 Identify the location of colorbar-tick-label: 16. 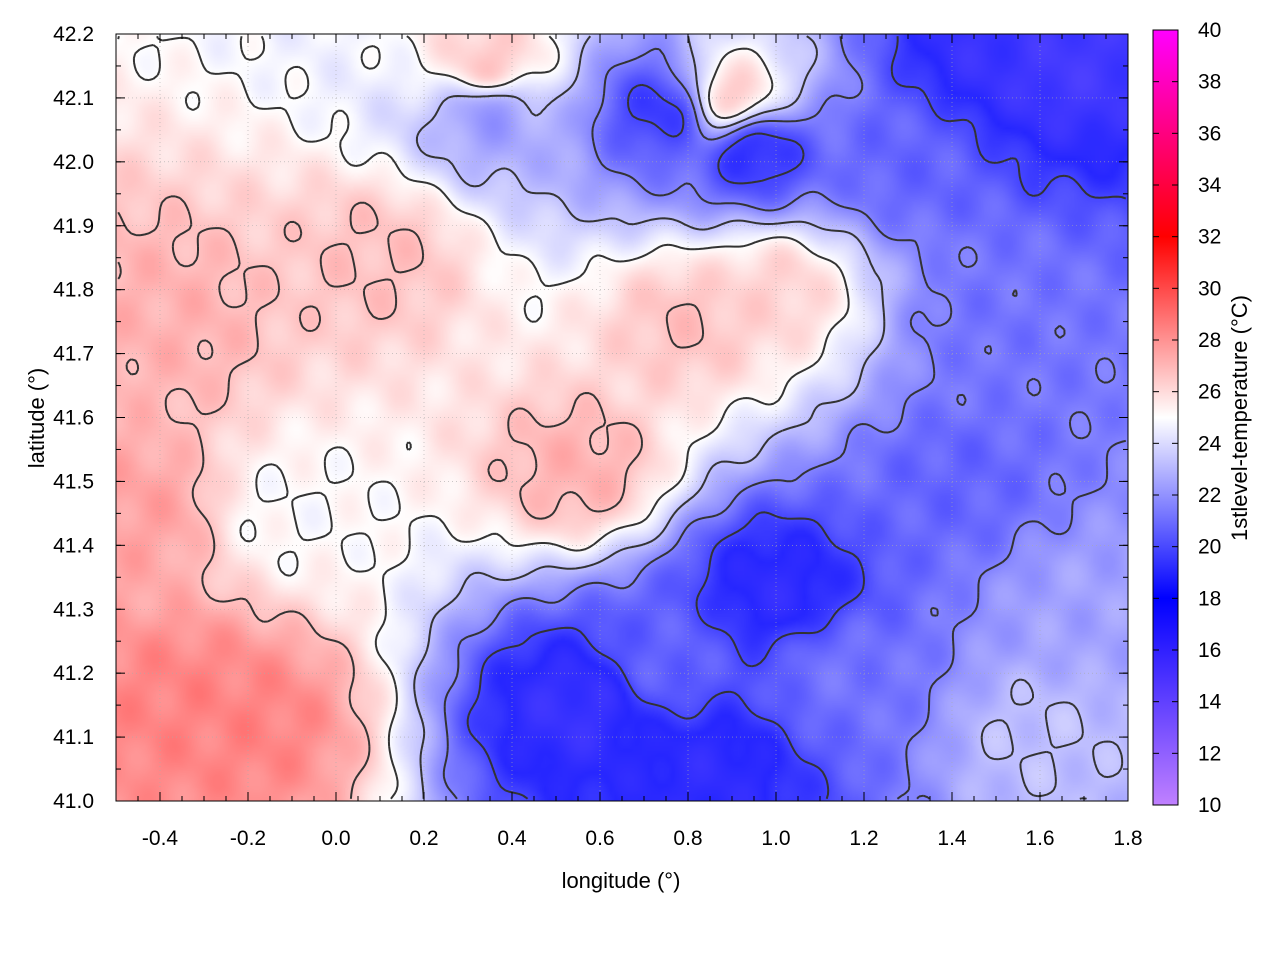
(1209, 650).